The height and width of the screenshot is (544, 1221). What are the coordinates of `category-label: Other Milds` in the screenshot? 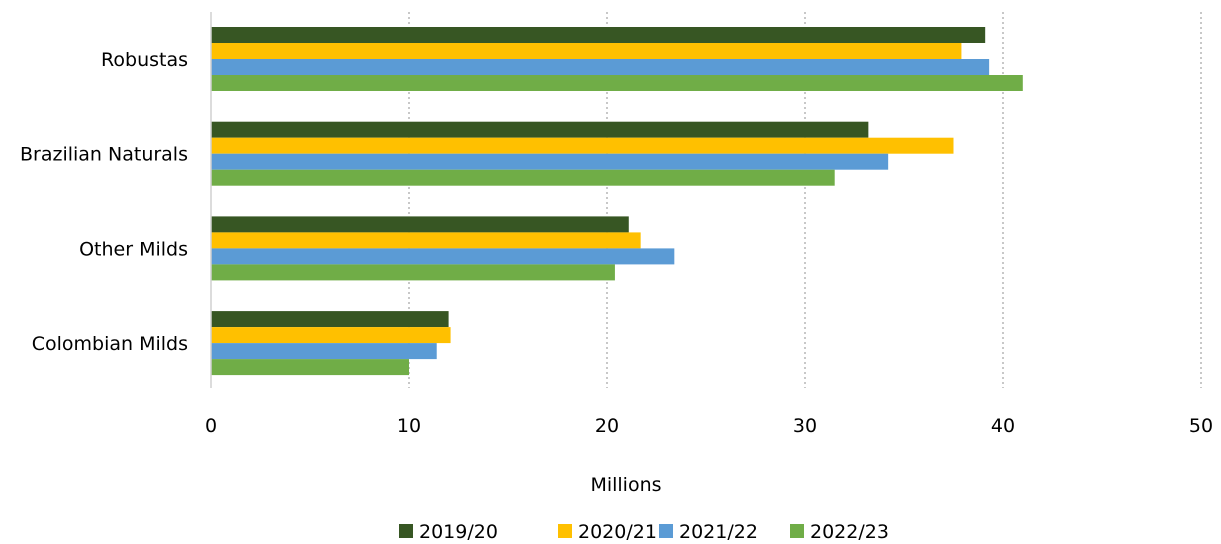 It's located at (133, 249).